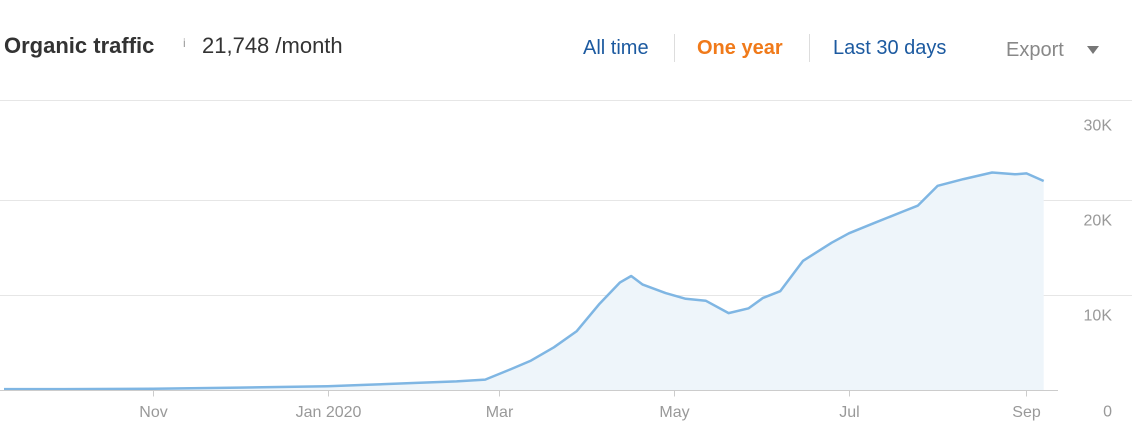 The height and width of the screenshot is (446, 1132). Describe the element at coordinates (849, 412) in the screenshot. I see `x-tick-label: Jul` at that location.